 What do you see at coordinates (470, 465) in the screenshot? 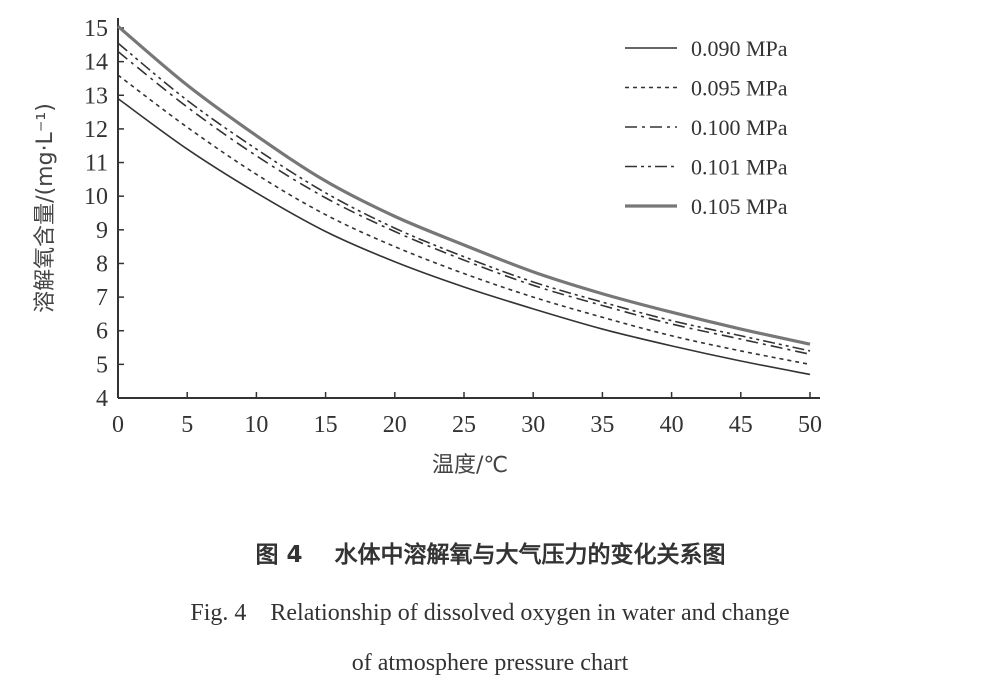
I see `x-axis-title: 温度/℃` at bounding box center [470, 465].